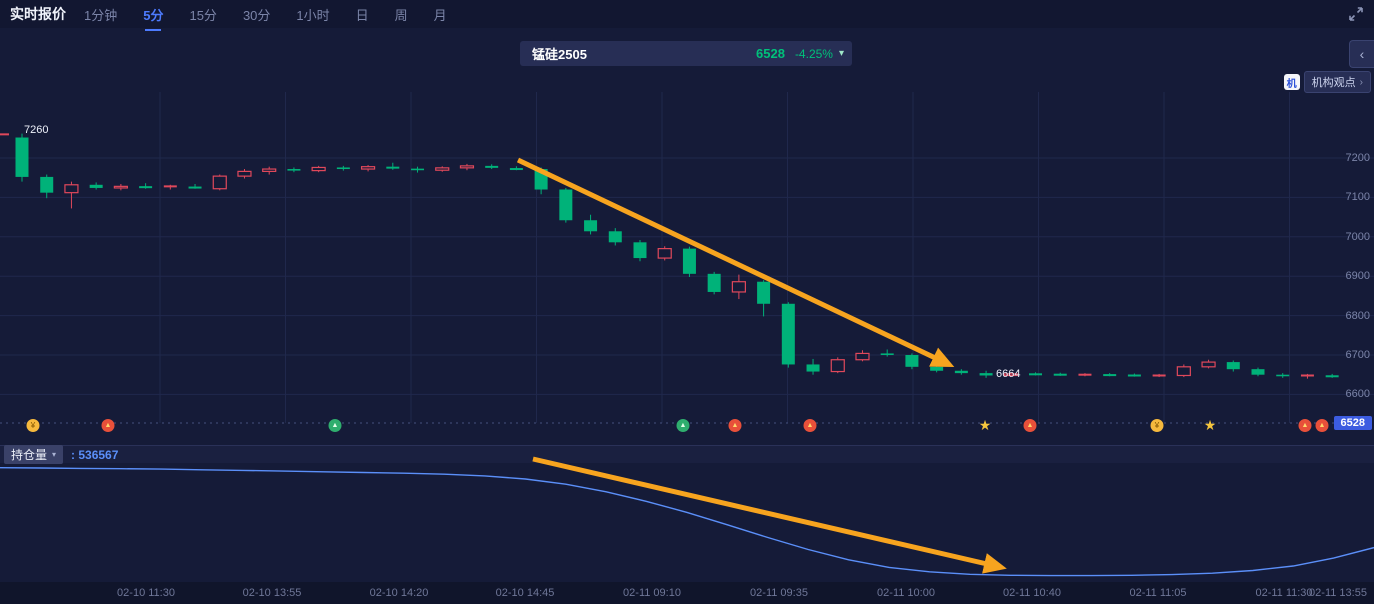  What do you see at coordinates (101, 15) in the screenshot?
I see `tab-1分钟: 1分钟` at bounding box center [101, 15].